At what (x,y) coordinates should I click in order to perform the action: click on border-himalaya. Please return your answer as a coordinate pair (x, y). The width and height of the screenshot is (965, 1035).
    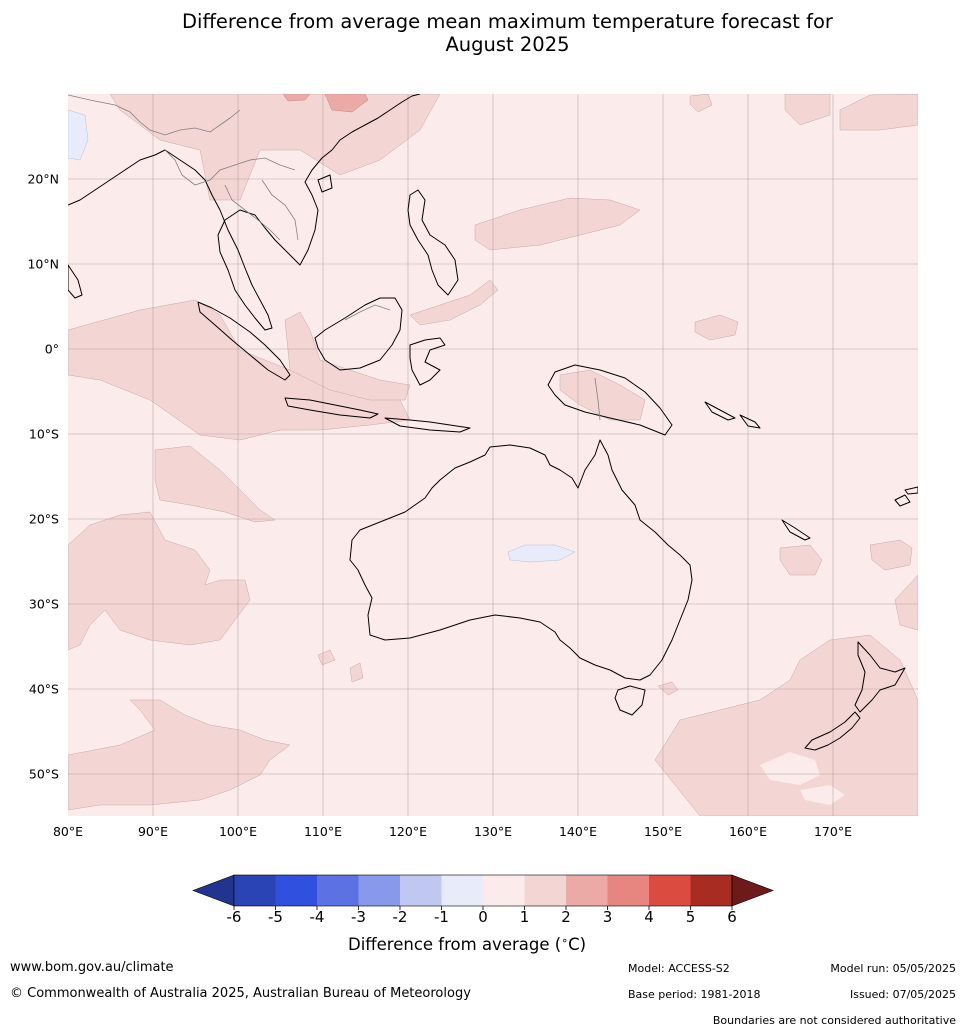
    Looking at the image, I should click on (154, 115).